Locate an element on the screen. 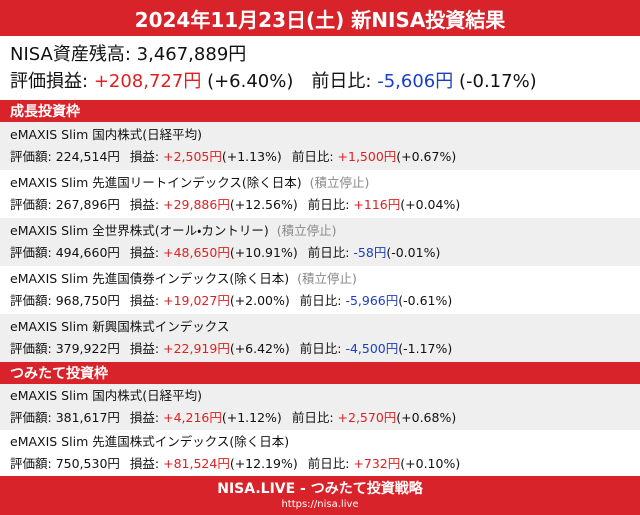 The height and width of the screenshot is (515, 640). gain: +81,524円 is located at coordinates (196, 463).